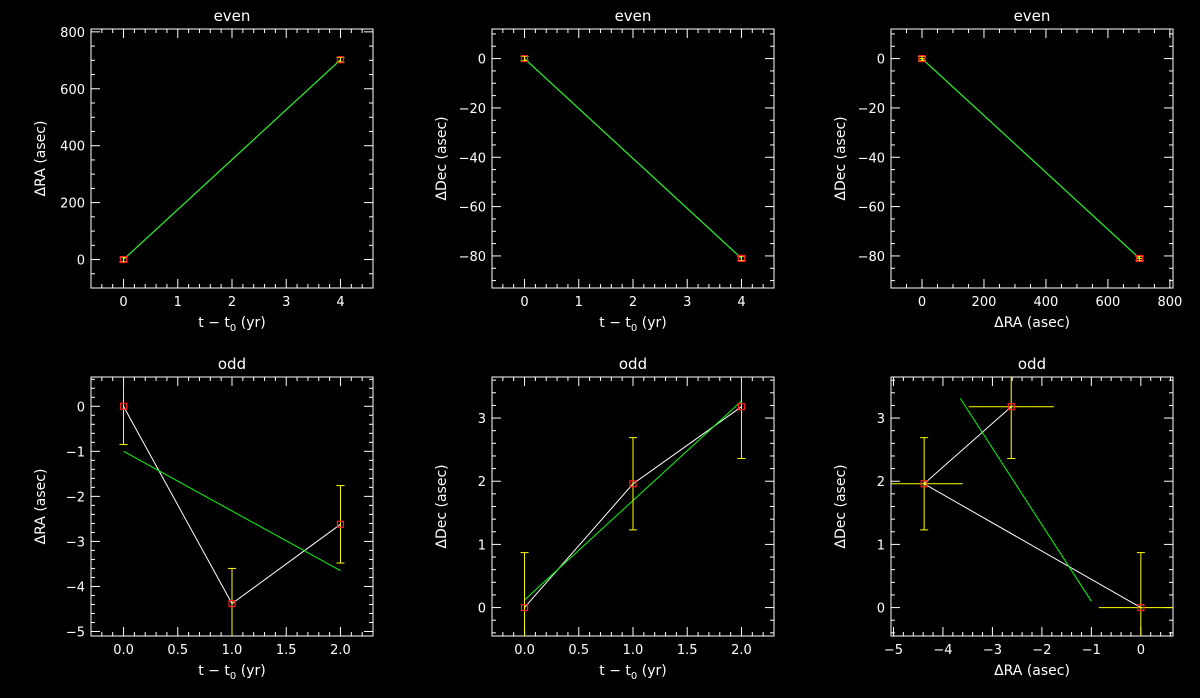 The width and height of the screenshot is (1200, 698). Describe the element at coordinates (633, 364) in the screenshot. I see `panel-5-title: odd` at that location.